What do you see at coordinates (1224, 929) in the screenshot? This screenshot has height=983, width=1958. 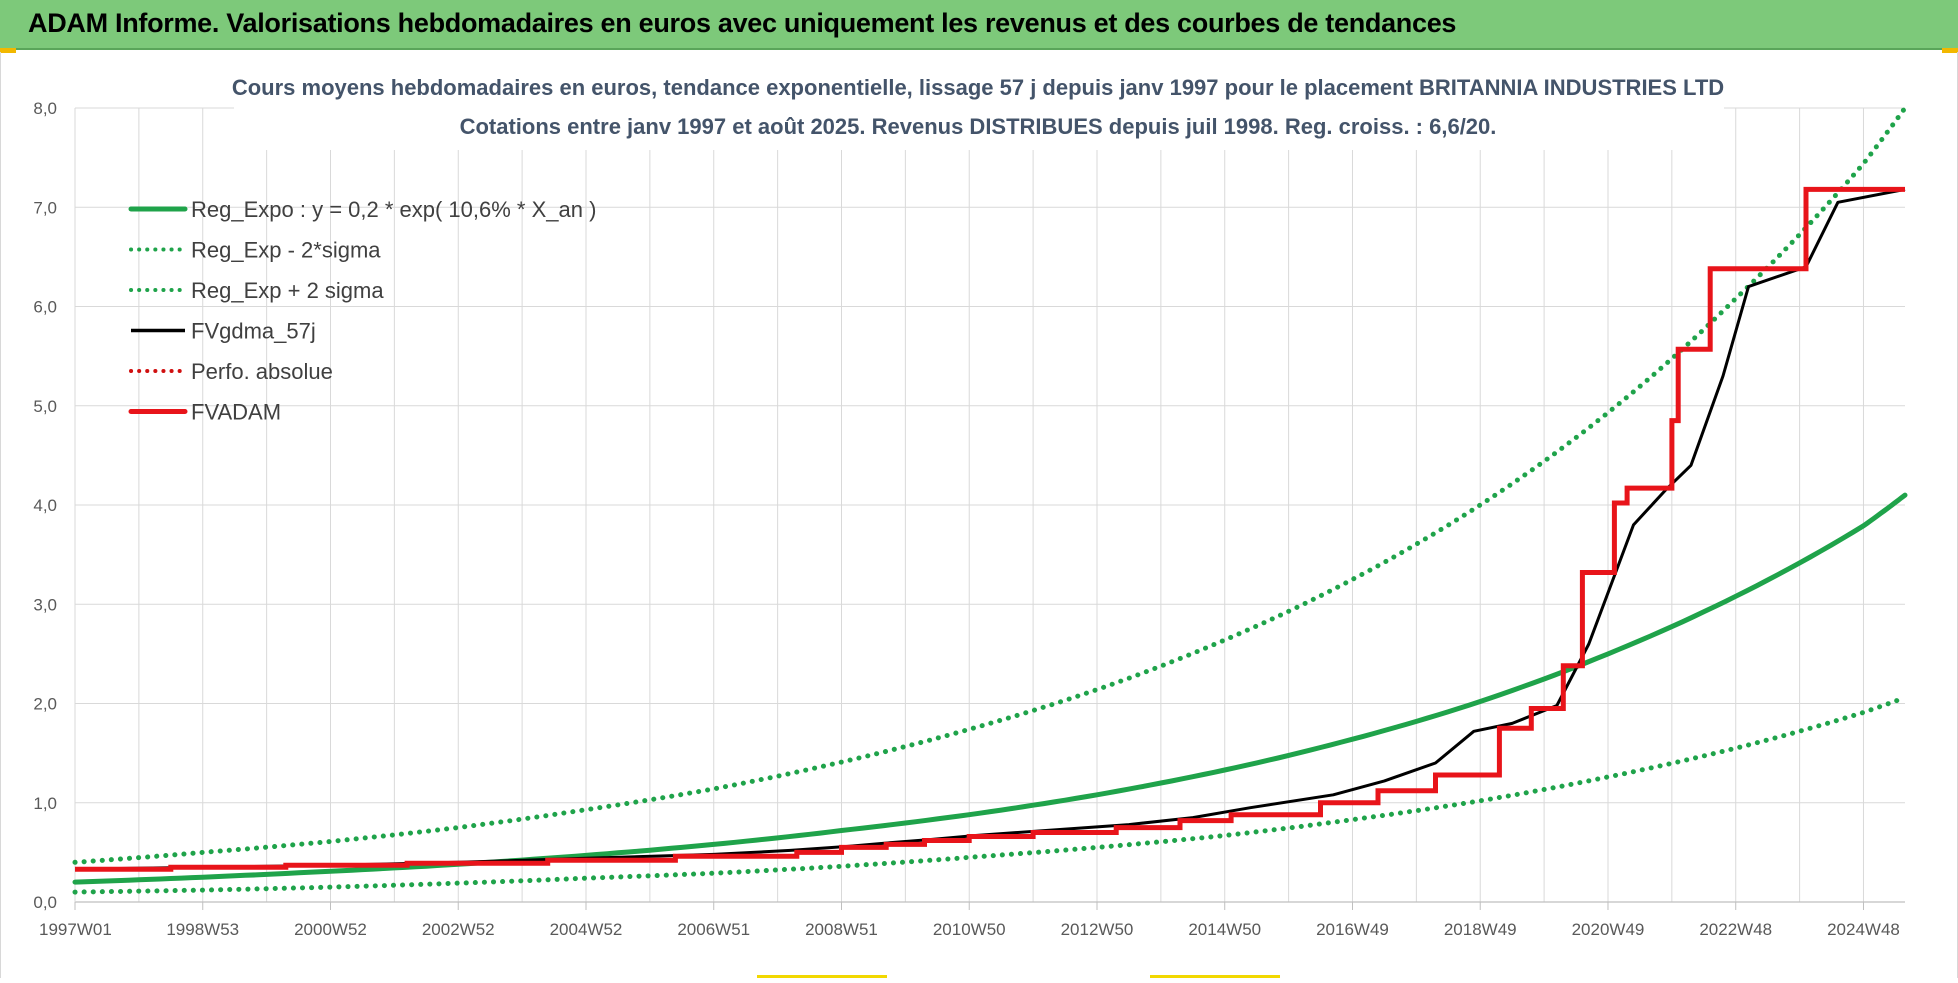 I see `x-tick-label: 2014W50` at bounding box center [1224, 929].